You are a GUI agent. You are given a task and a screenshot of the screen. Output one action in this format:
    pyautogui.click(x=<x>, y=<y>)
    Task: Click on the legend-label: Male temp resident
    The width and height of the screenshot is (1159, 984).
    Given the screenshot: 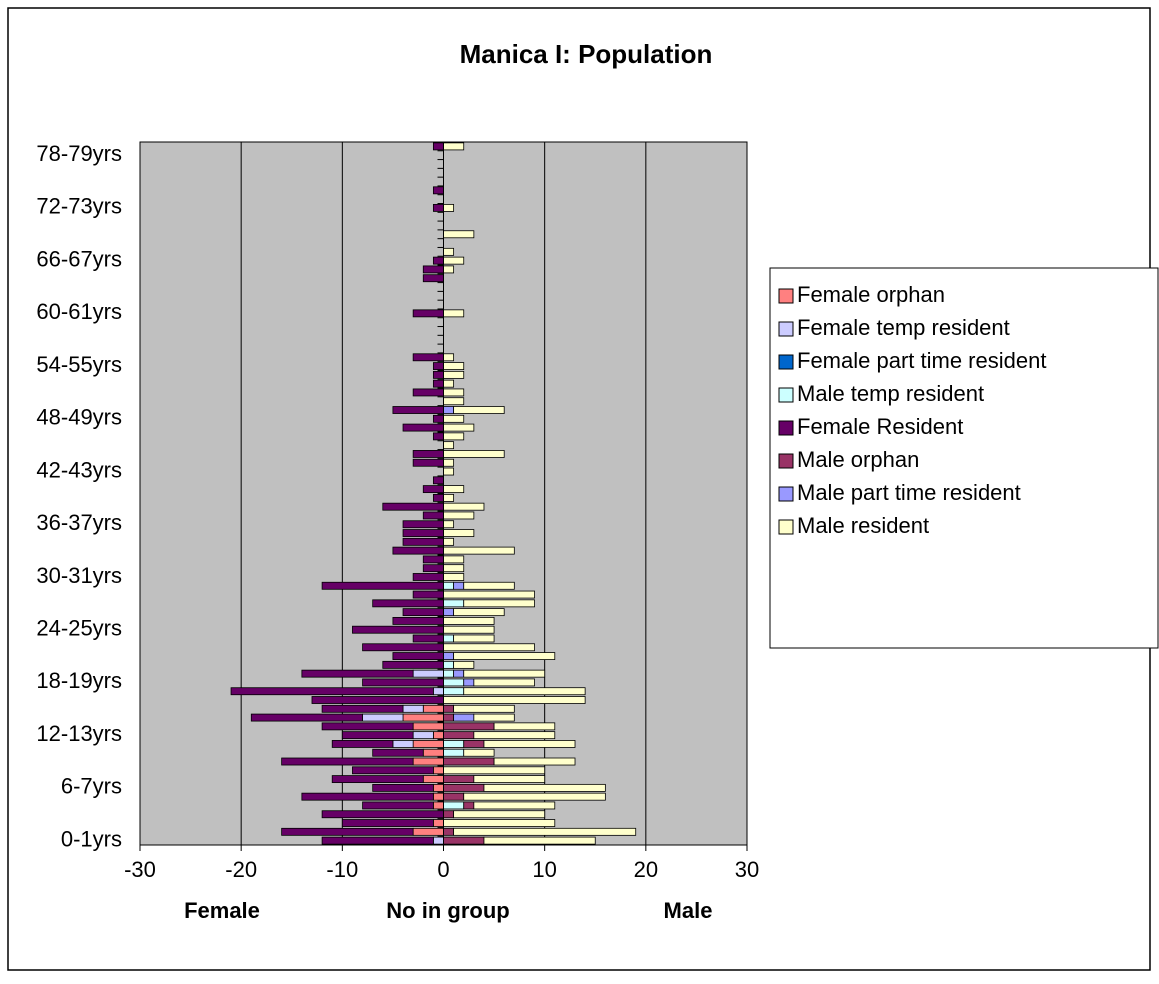 What is the action you would take?
    pyautogui.click(x=890, y=393)
    